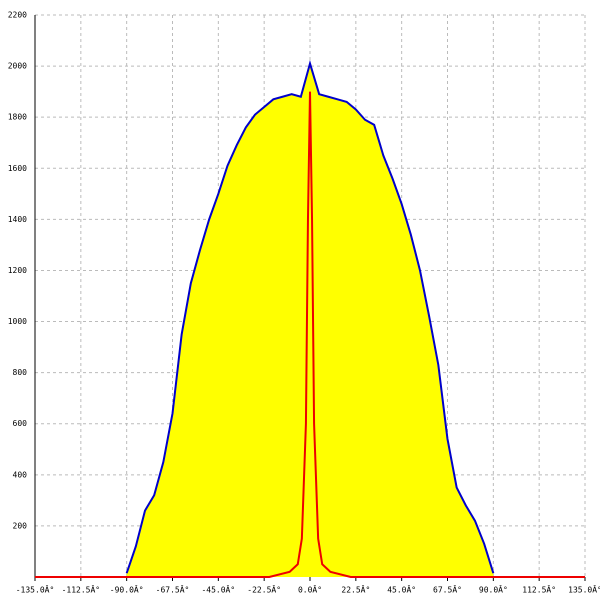  Describe the element at coordinates (264, 589) in the screenshot. I see `x-tick-label: -22.5Â°` at that location.